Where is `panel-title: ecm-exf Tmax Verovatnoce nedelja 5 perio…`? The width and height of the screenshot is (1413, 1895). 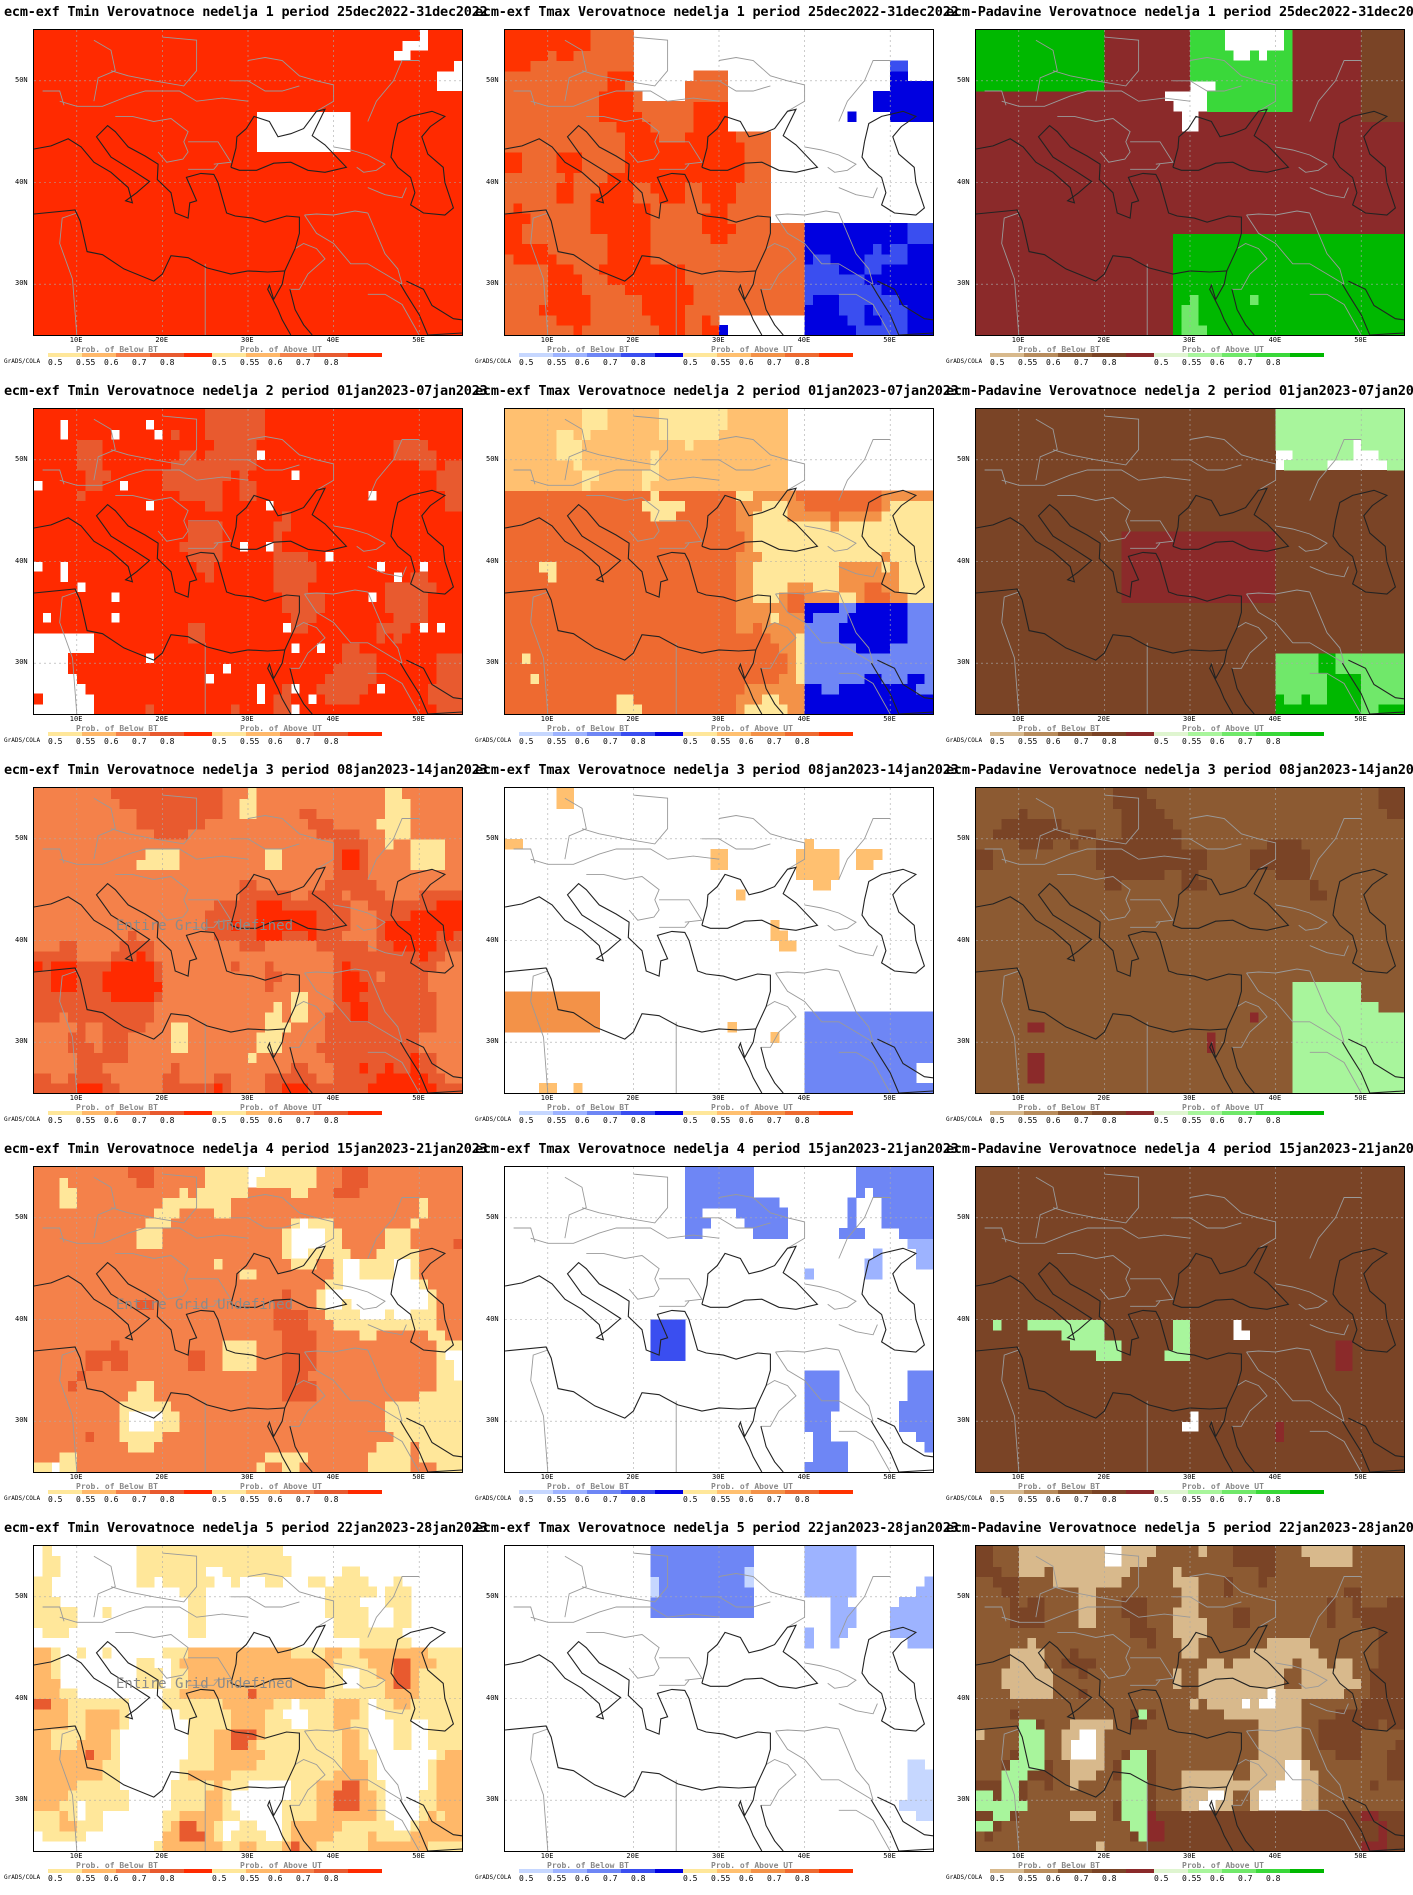 panel-title: ecm-exf Tmax Verovatnoce nedelja 5 perio… is located at coordinates (717, 1528).